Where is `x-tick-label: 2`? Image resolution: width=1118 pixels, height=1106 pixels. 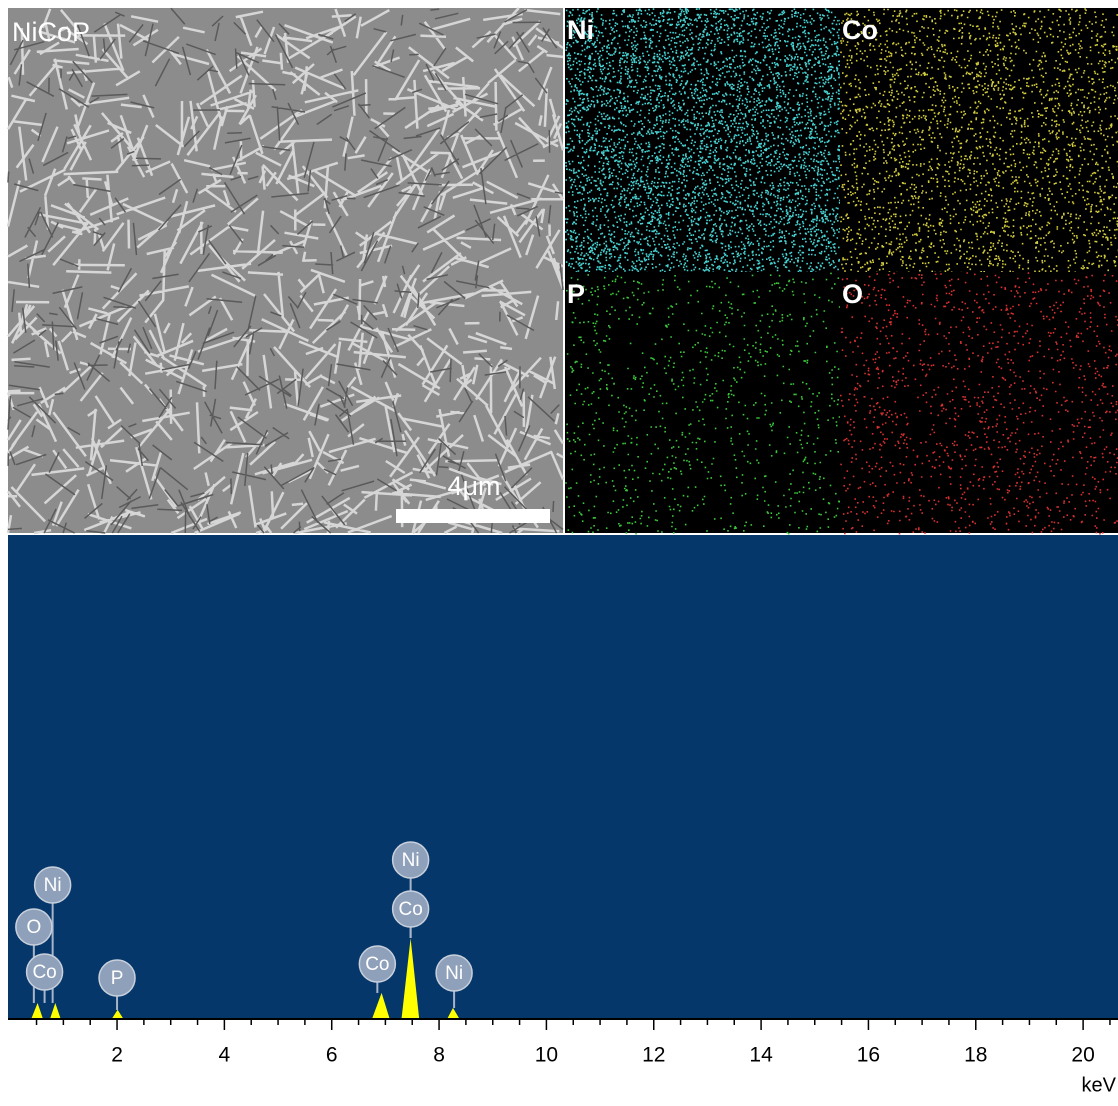 x-tick-label: 2 is located at coordinates (117, 1055).